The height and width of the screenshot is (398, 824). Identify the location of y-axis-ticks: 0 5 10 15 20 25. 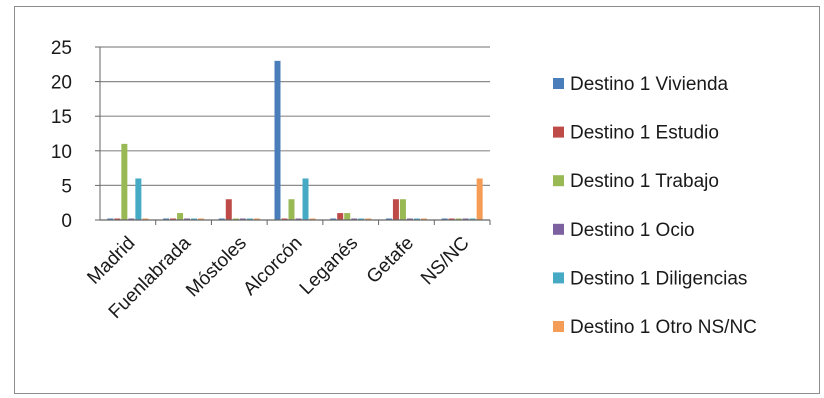
(75, 135).